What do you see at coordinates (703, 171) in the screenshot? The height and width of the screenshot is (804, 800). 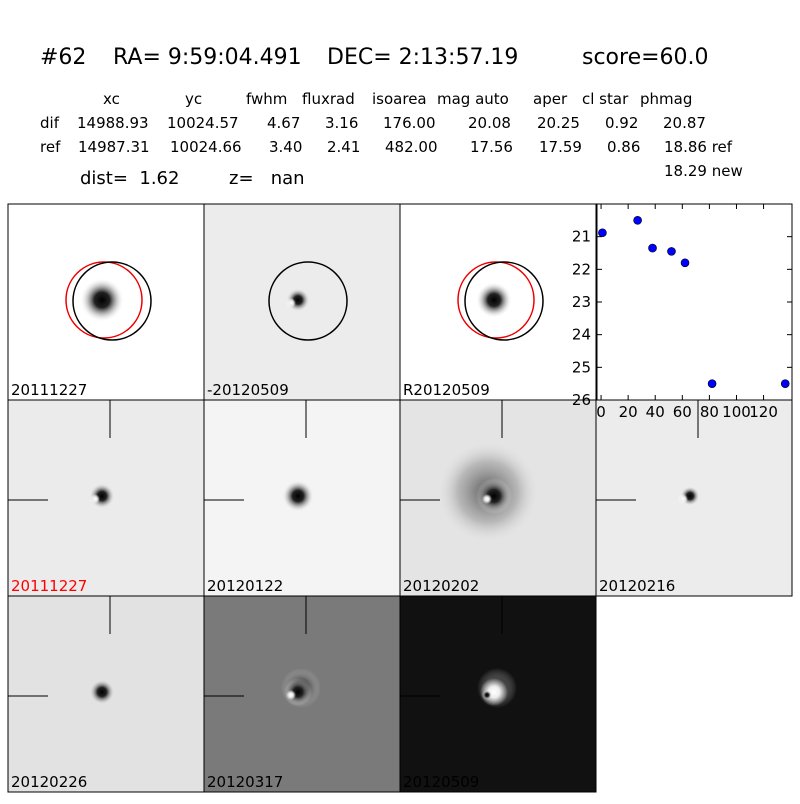 I see `phmag-new: 18.29 new` at bounding box center [703, 171].